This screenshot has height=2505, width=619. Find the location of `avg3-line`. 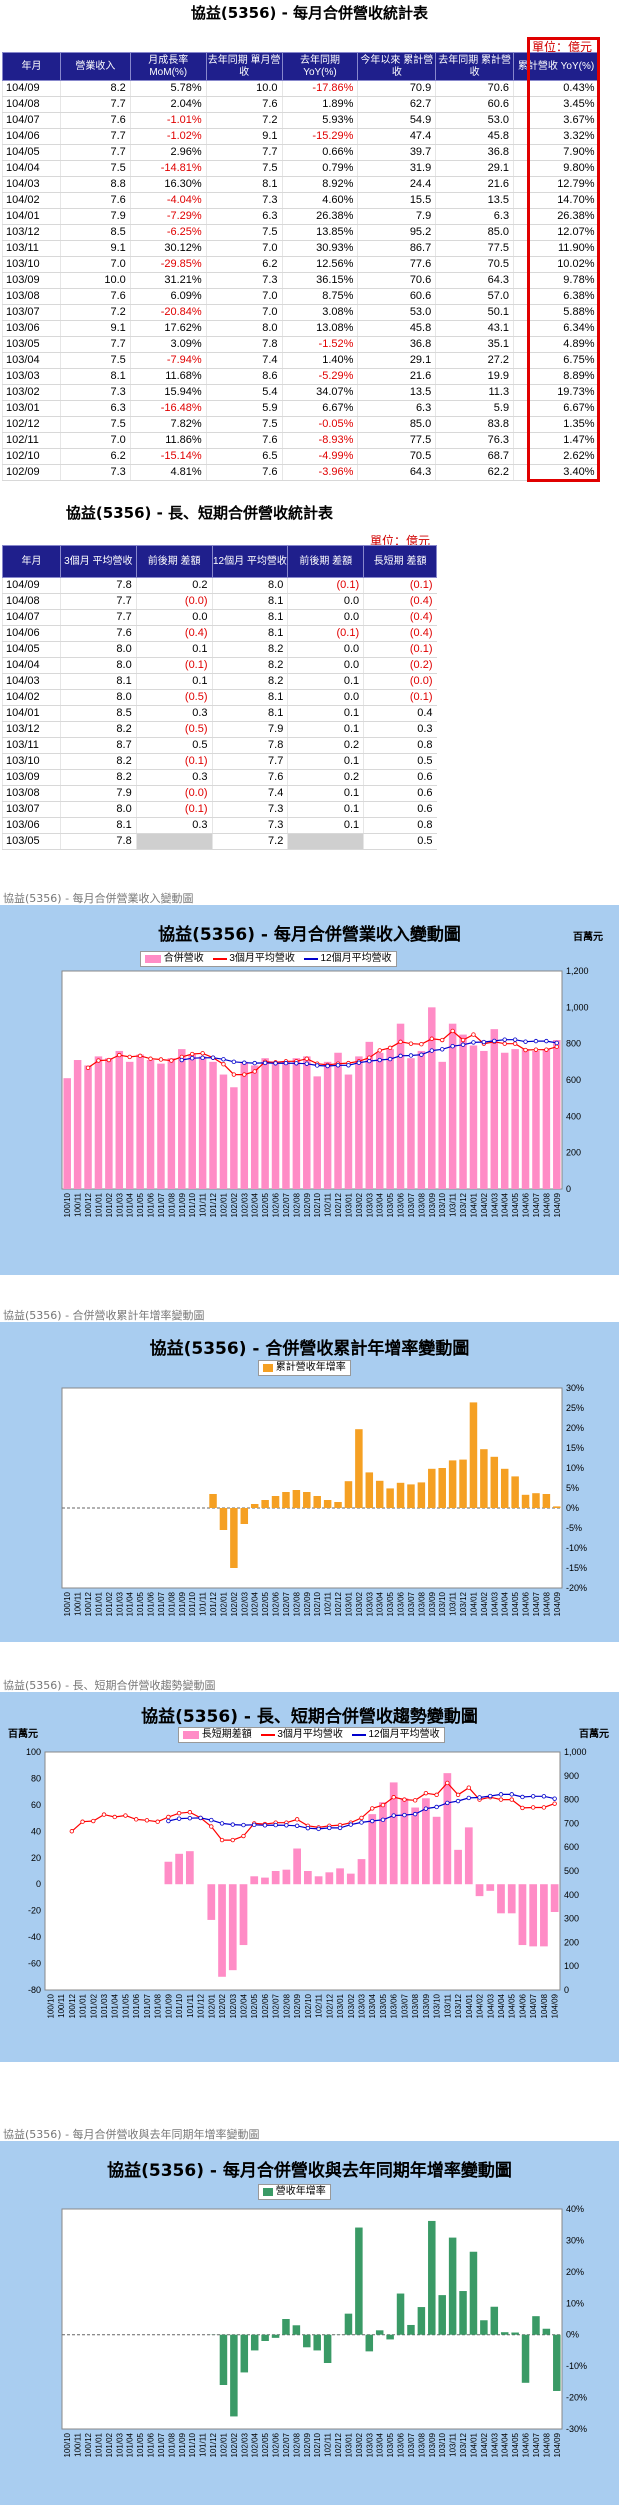

avg3-line is located at coordinates (322, 1053).